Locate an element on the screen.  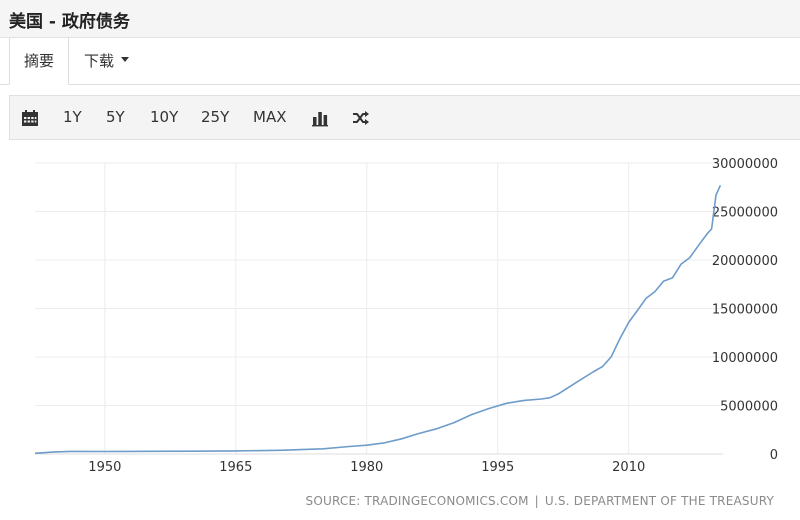
source-agency: U.S. DEPARTMENT OF THE TREASURY is located at coordinates (659, 501).